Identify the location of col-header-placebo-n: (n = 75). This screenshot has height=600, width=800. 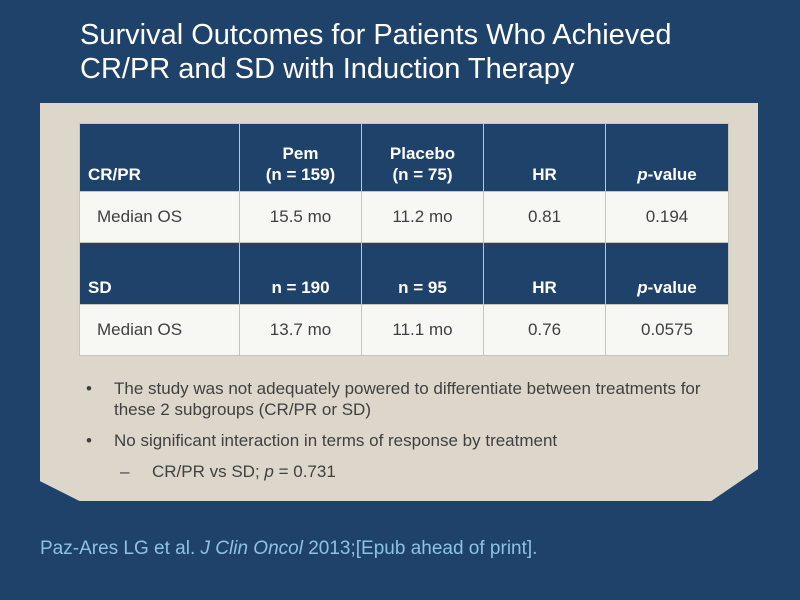
(422, 174).